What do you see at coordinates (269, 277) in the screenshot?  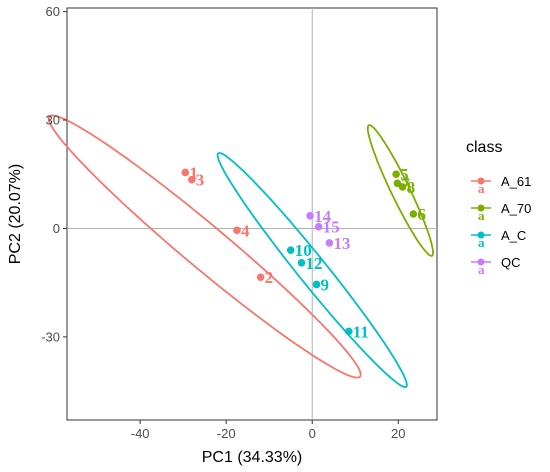 I see `point-label-2: 2` at bounding box center [269, 277].